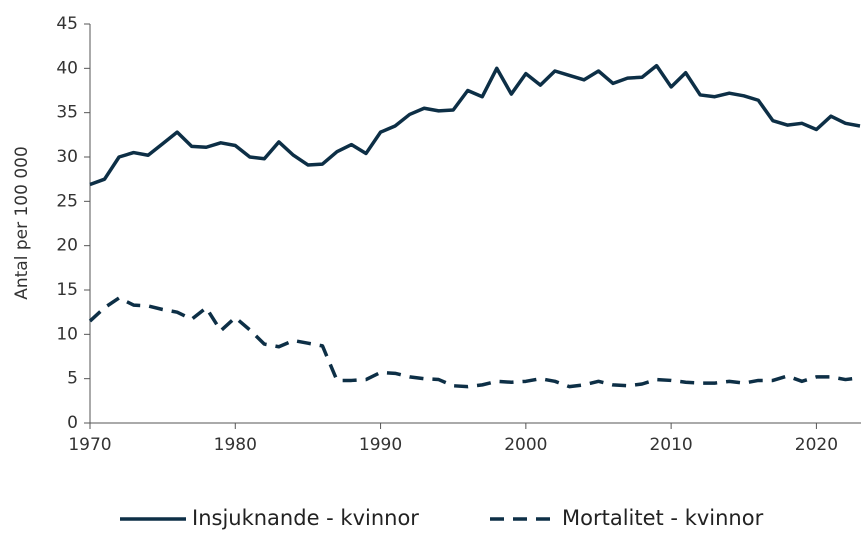 The image size is (861, 534). What do you see at coordinates (67, 157) in the screenshot?
I see `y-tick-label: 30` at bounding box center [67, 157].